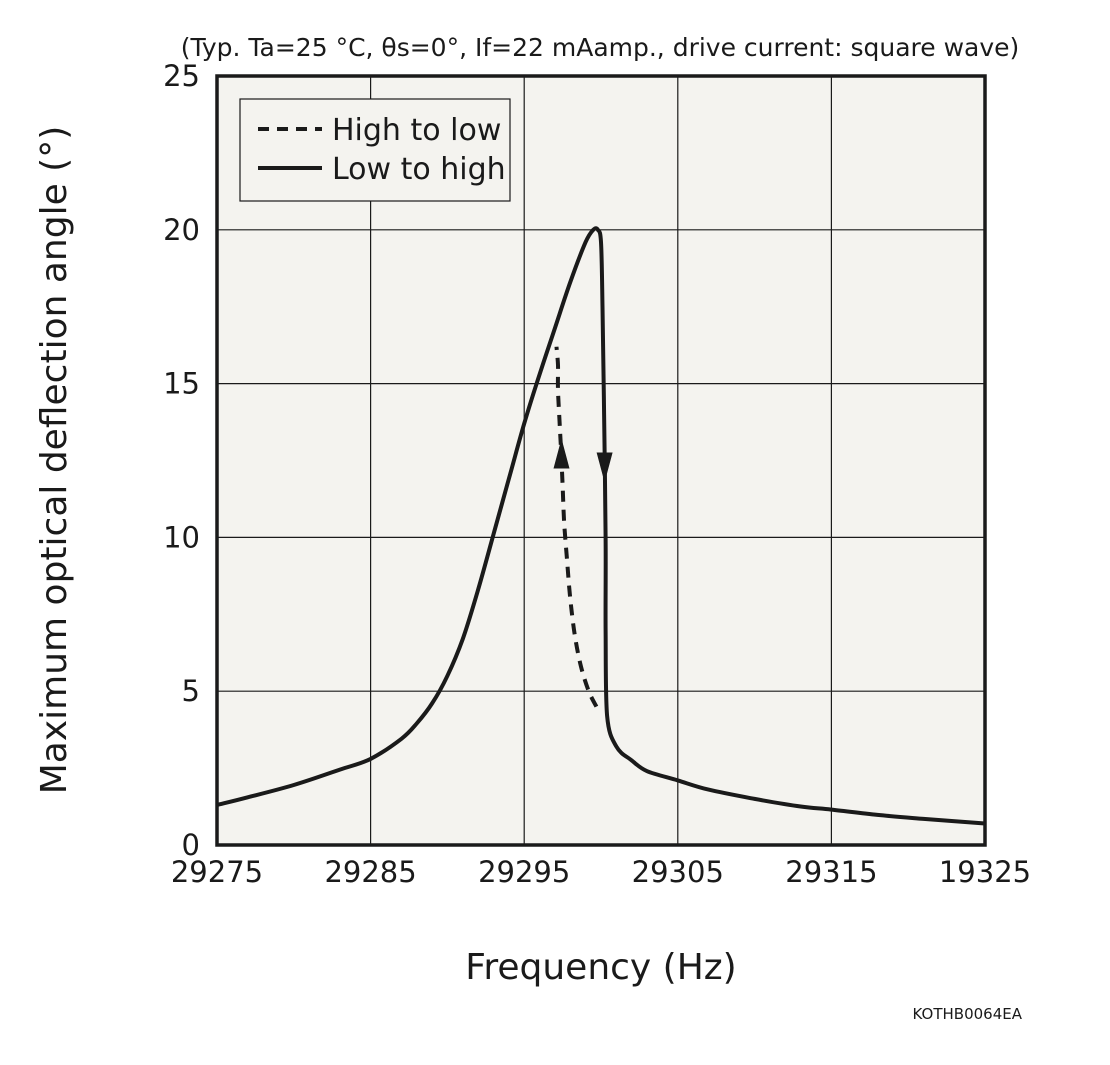 The width and height of the screenshot is (1110, 1065). Describe the element at coordinates (54, 460) in the screenshot. I see `y-axis-label: Maximum optical deflection angle (°)` at that location.